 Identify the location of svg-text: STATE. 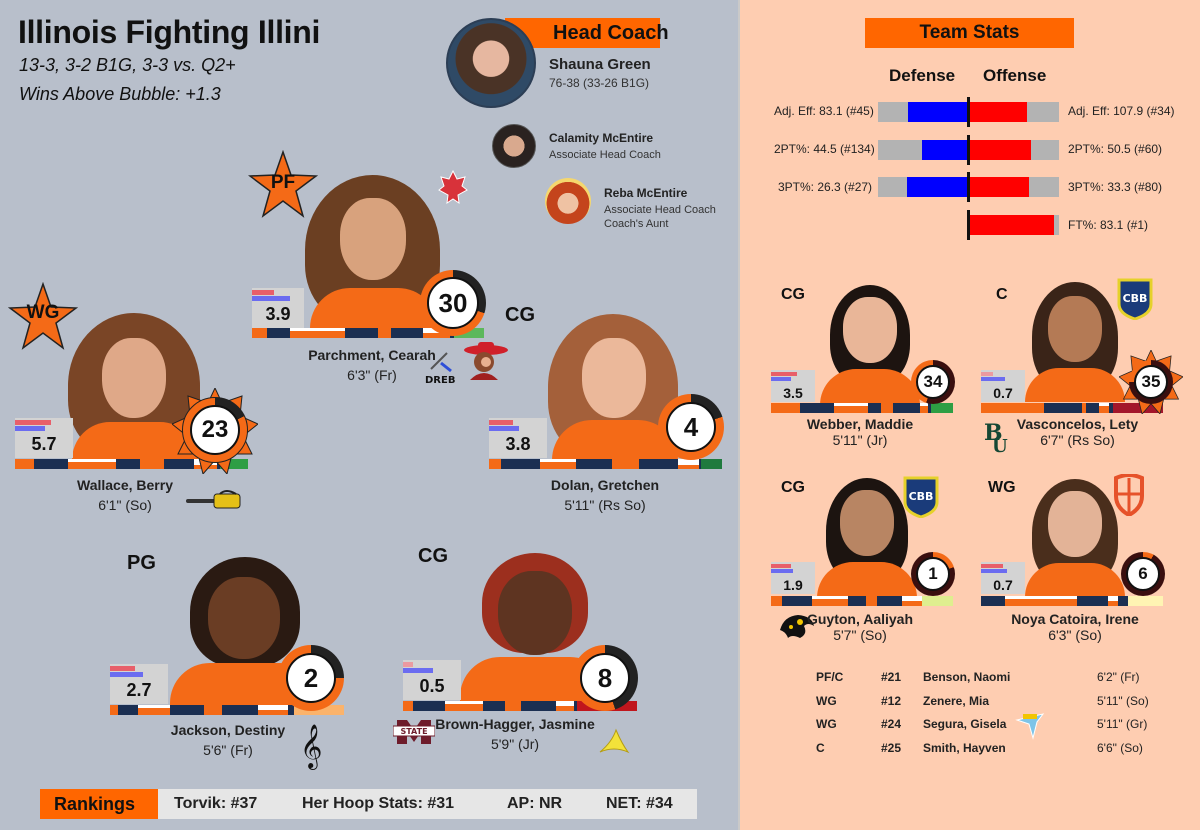
(413, 731).